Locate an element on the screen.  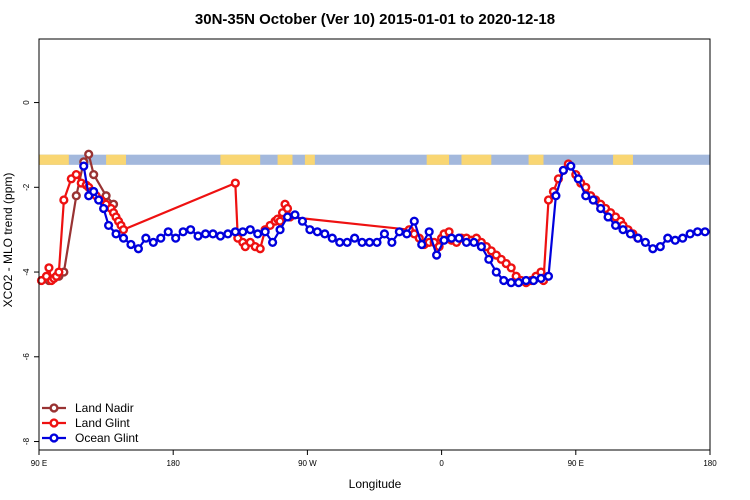
x-axis-label: Longitude is located at coordinates (375, 484).